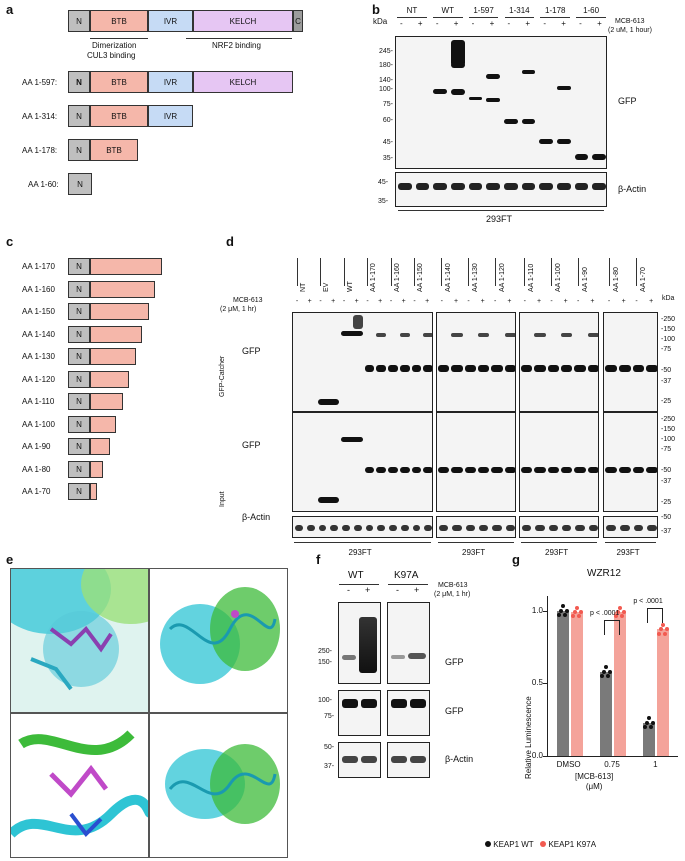 Image resolution: width=685 pixels, height=861 pixels. Describe the element at coordinates (563, 23) in the screenshot. I see `sign-lane-9: +` at that location.